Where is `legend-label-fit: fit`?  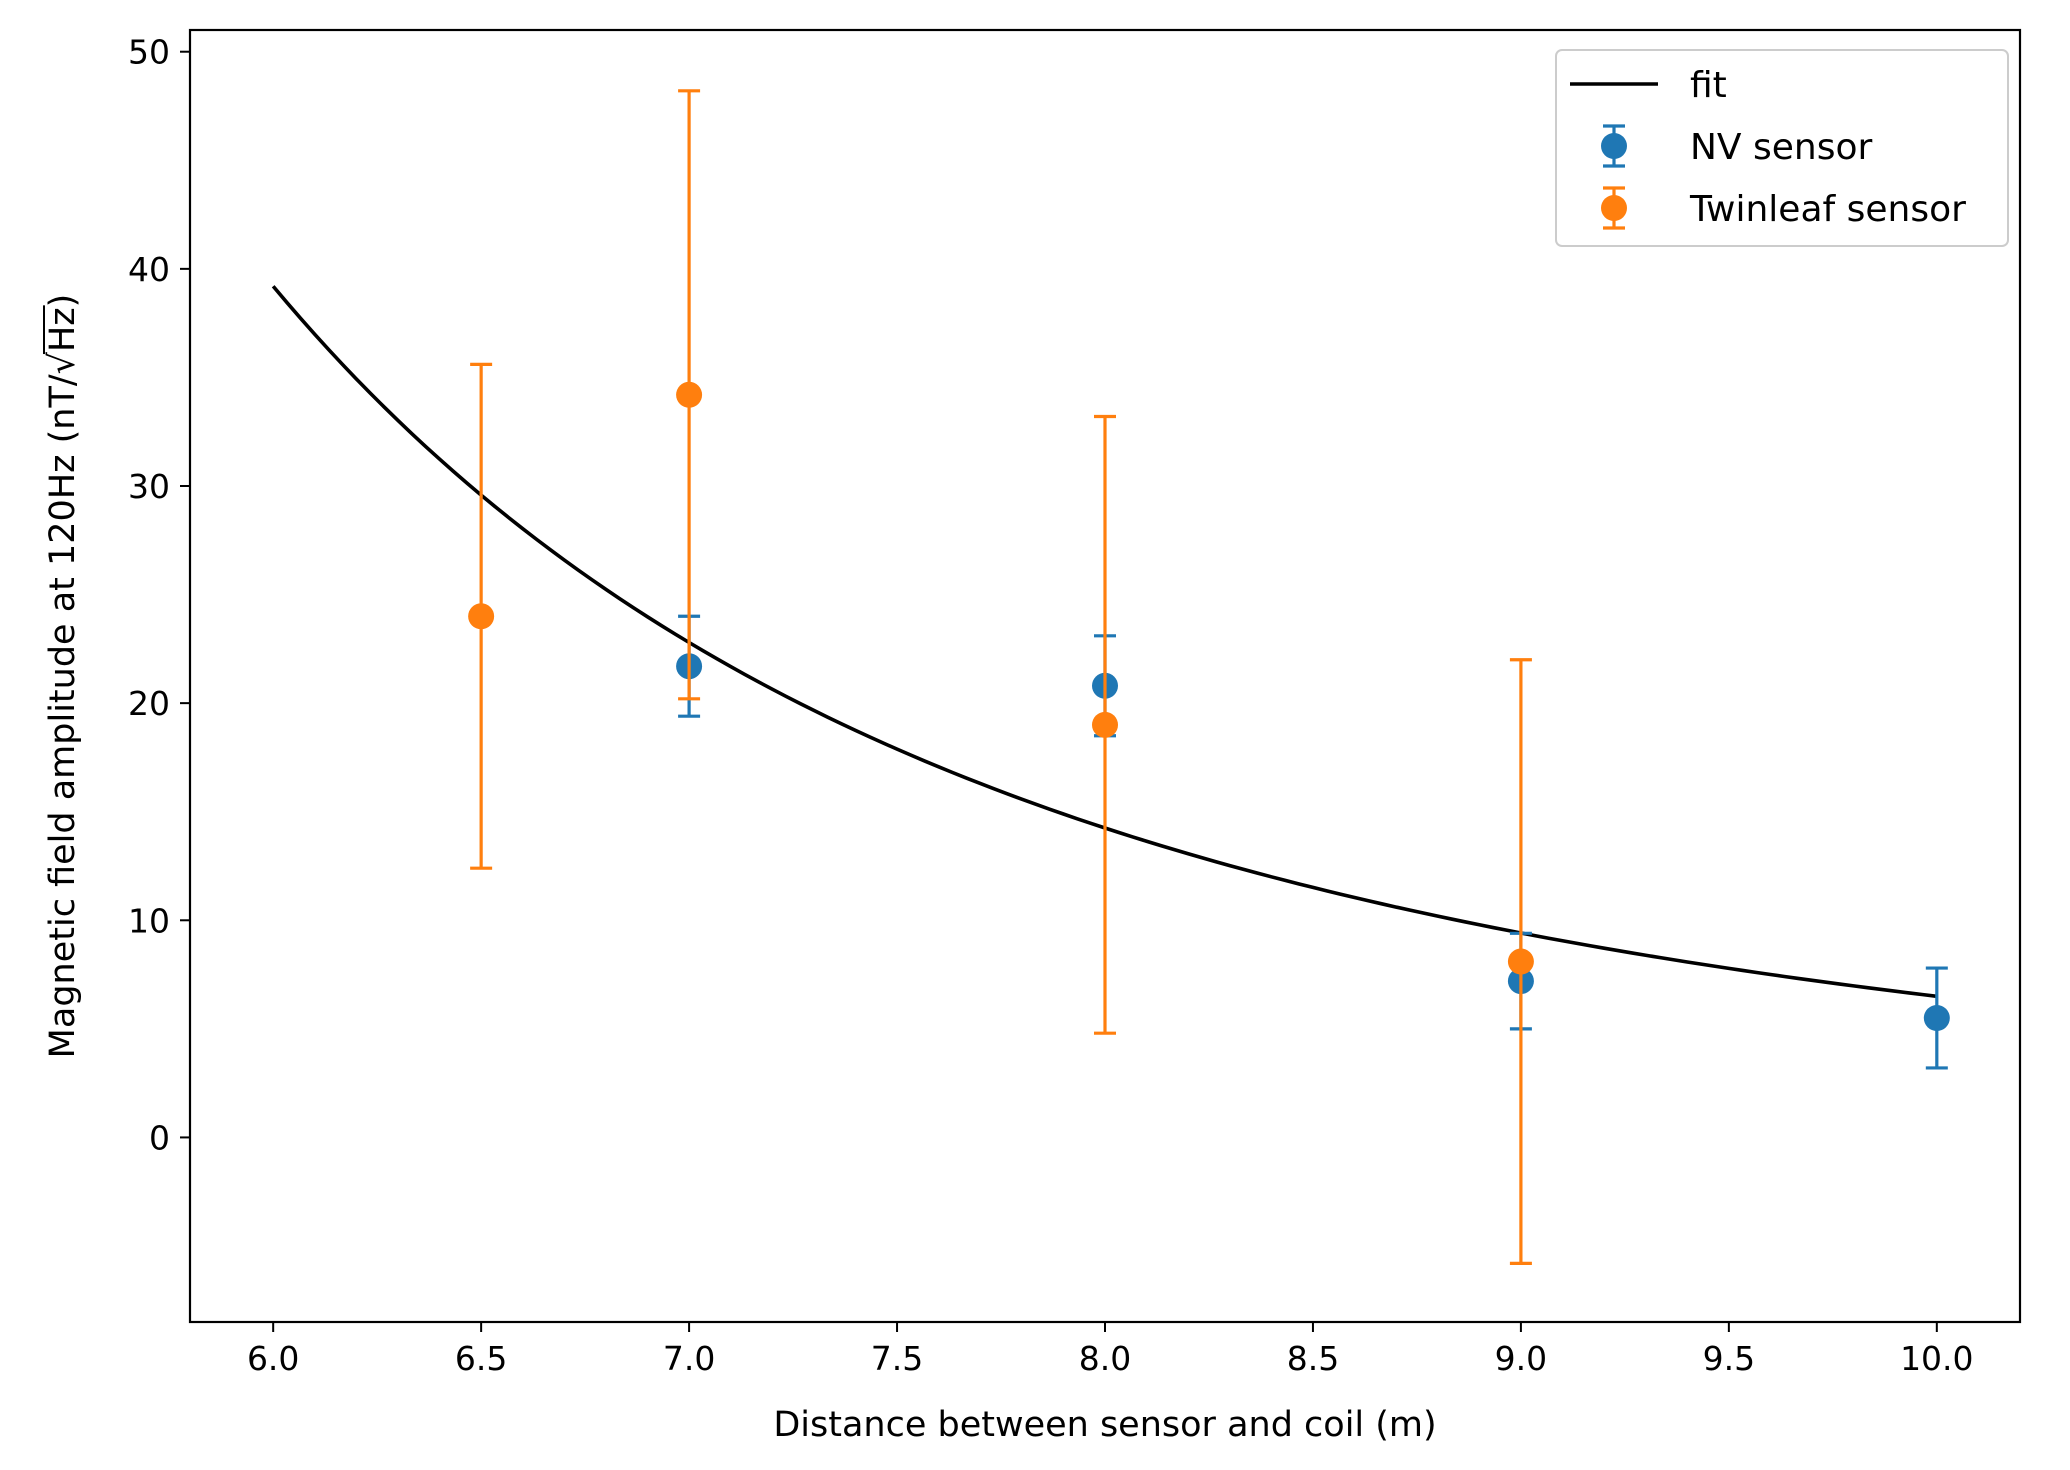
legend-label-fit: fit is located at coordinates (1708, 85).